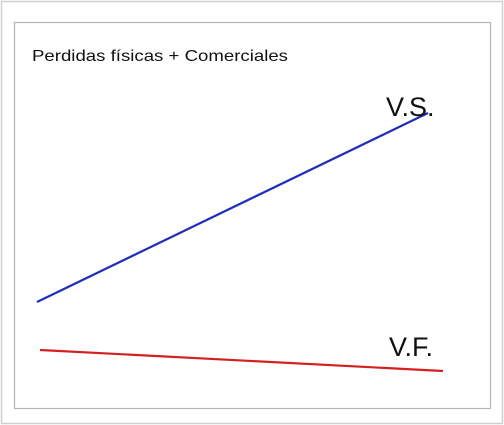  I want to click on vf-line, so click(241, 360).